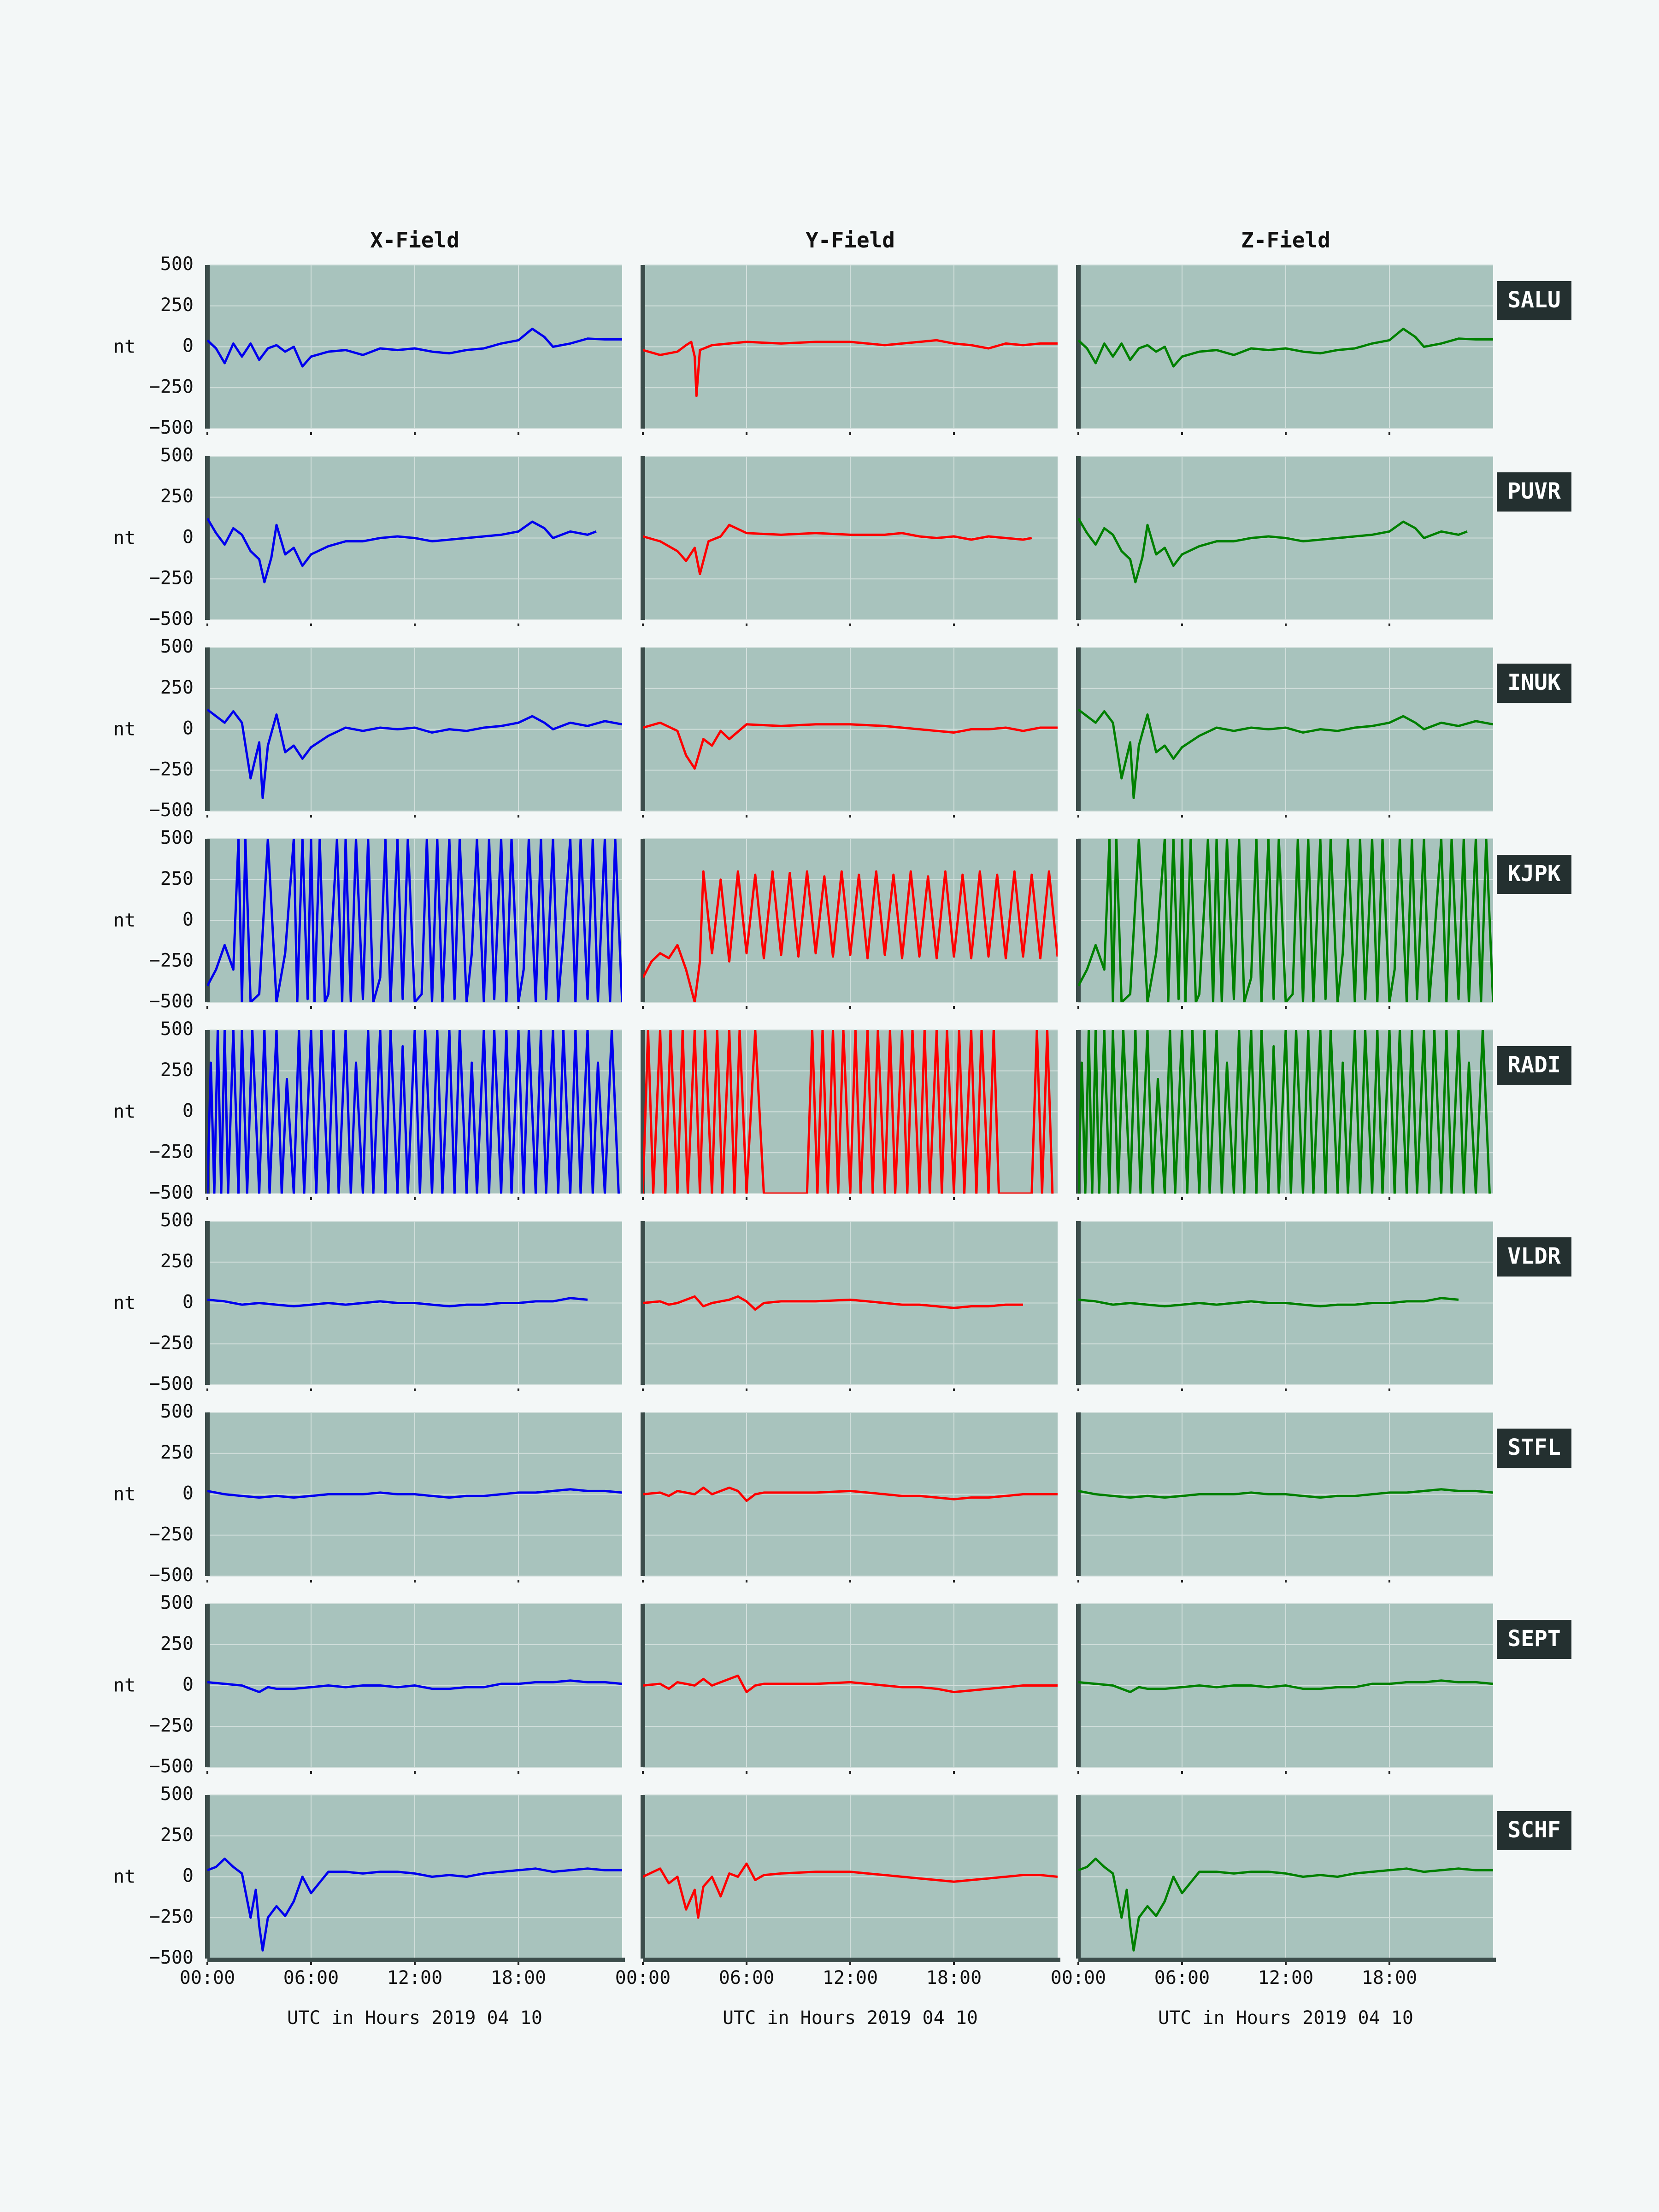 The width and height of the screenshot is (1659, 2212). What do you see at coordinates (124, 1877) in the screenshot?
I see `y-axis-unit-schf: nt` at bounding box center [124, 1877].